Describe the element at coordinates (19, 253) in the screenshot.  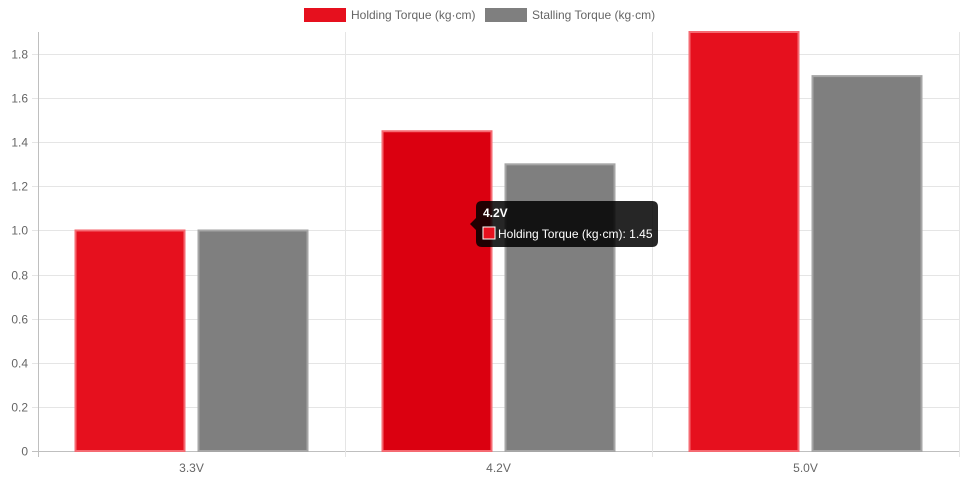
I see `y-axis: 0 0.2 0.4 0.6 0.8 1.0 1.2 1.4 1.6 1.8` at that location.